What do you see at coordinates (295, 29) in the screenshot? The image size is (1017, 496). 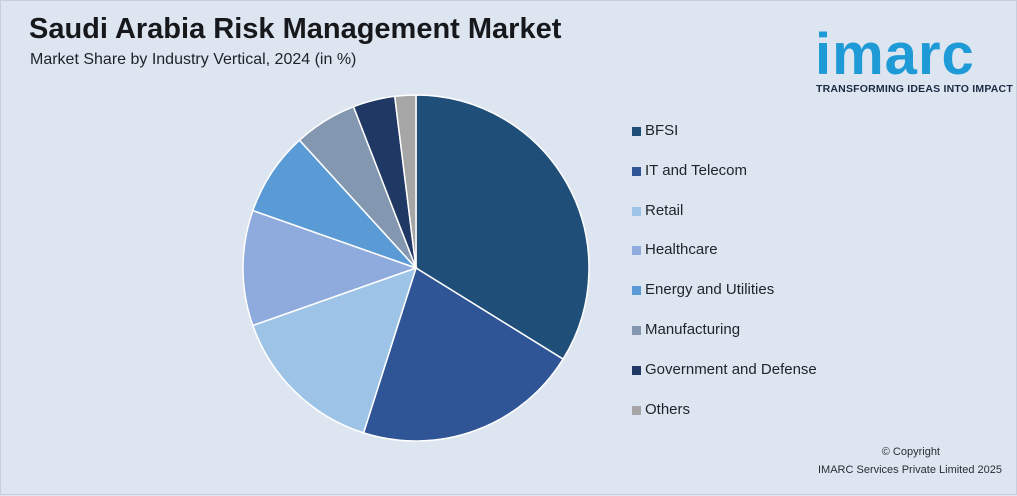 I see `chart-title: Saudi Arabia Risk Management Market` at bounding box center [295, 29].